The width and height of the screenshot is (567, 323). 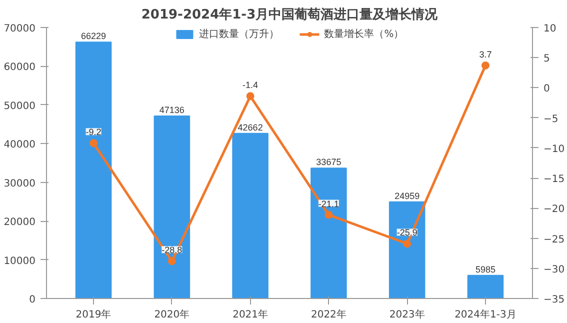 I want to click on y-tick-label: 60000, so click(x=20, y=68).